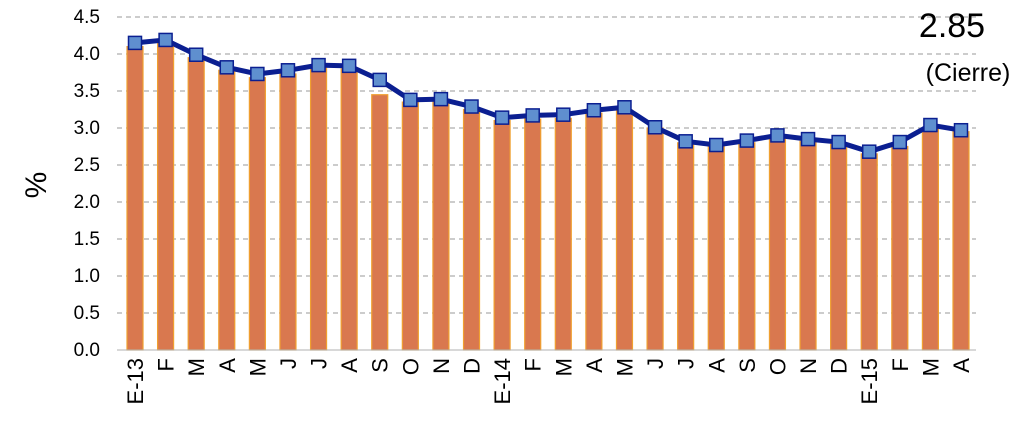  I want to click on closing-value-annotation: 2.85, so click(952, 26).